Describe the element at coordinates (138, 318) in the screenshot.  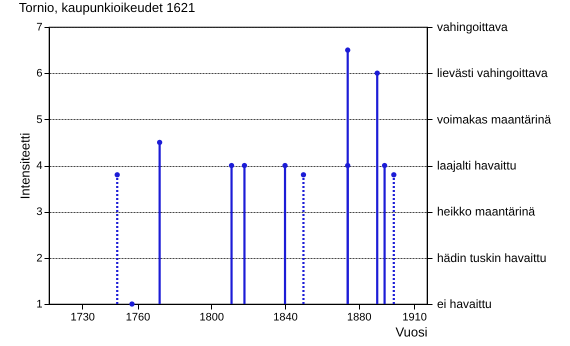
I see `x-tick-label: 1760` at that location.